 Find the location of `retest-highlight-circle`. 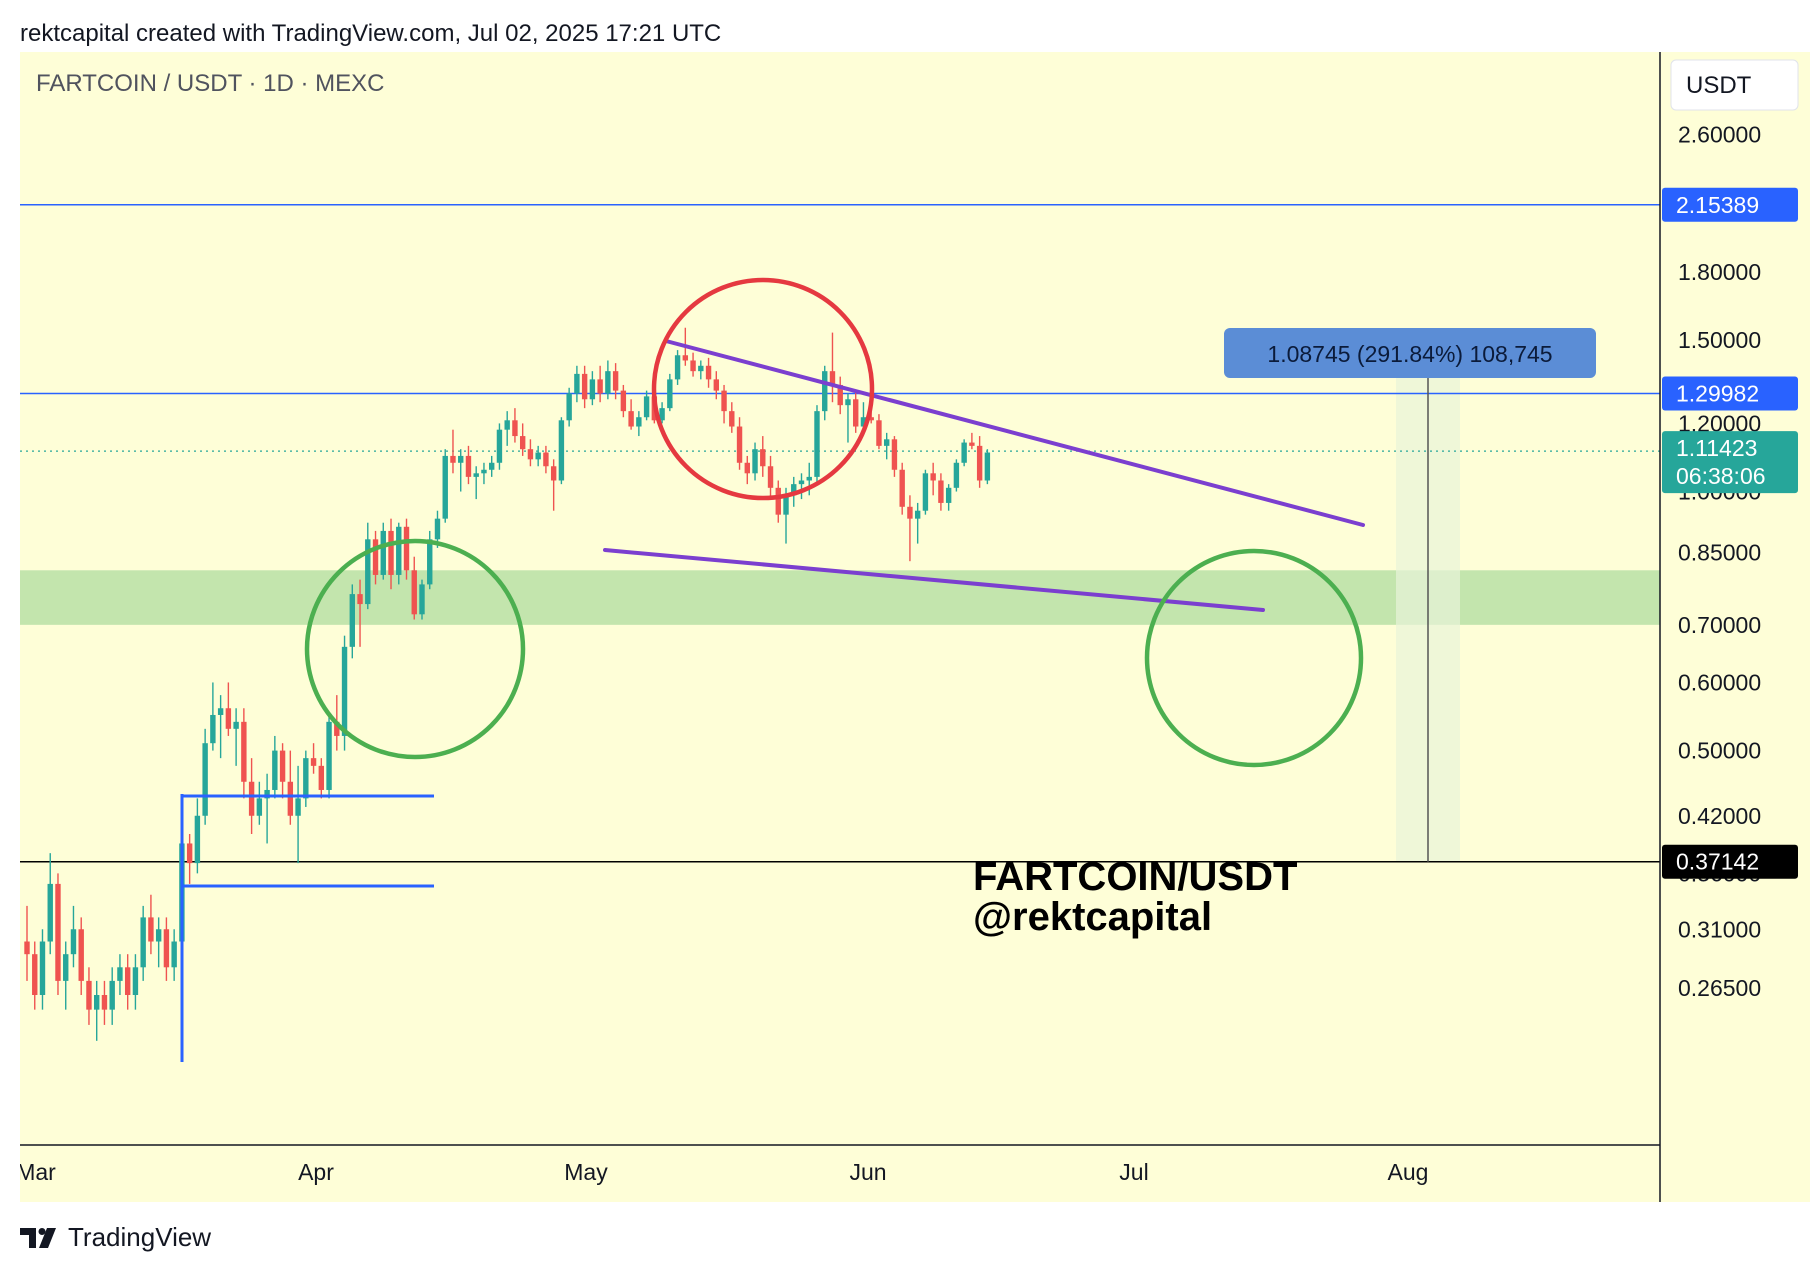

retest-highlight-circle is located at coordinates (415, 649).